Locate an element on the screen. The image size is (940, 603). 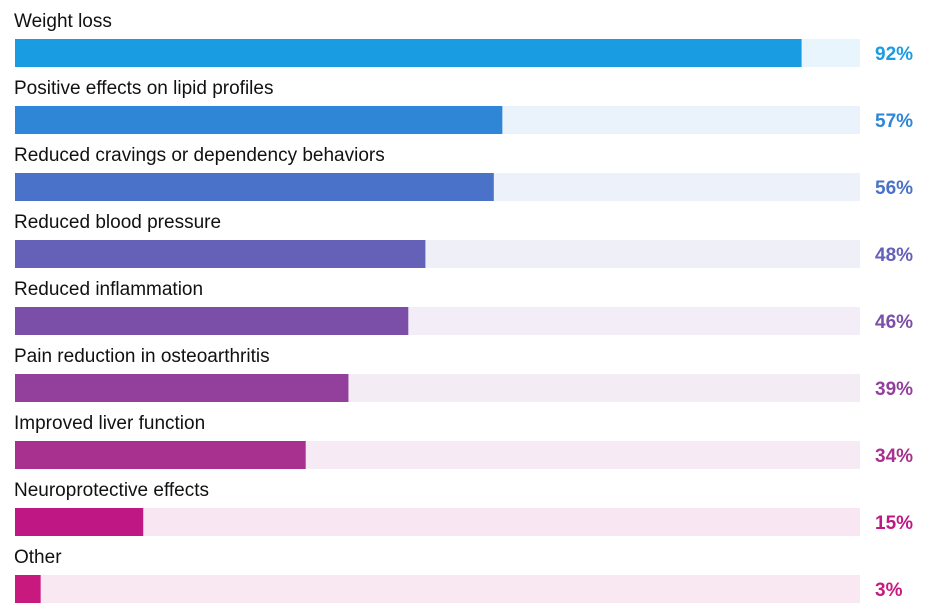
category-label: Improved liver function is located at coordinates (109, 423).